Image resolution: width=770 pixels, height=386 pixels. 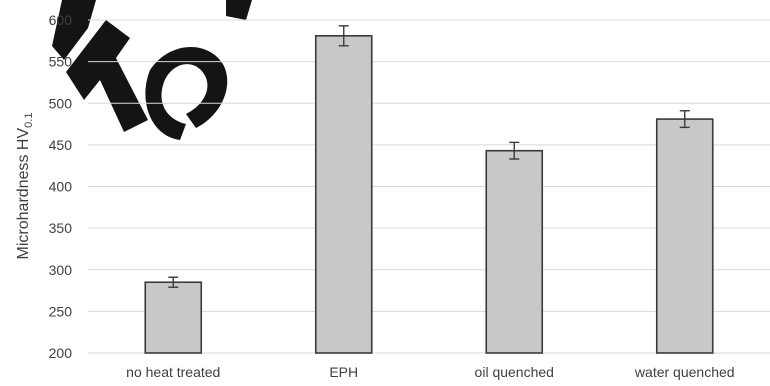 I want to click on x-tick-label: EPH, so click(x=343, y=372).